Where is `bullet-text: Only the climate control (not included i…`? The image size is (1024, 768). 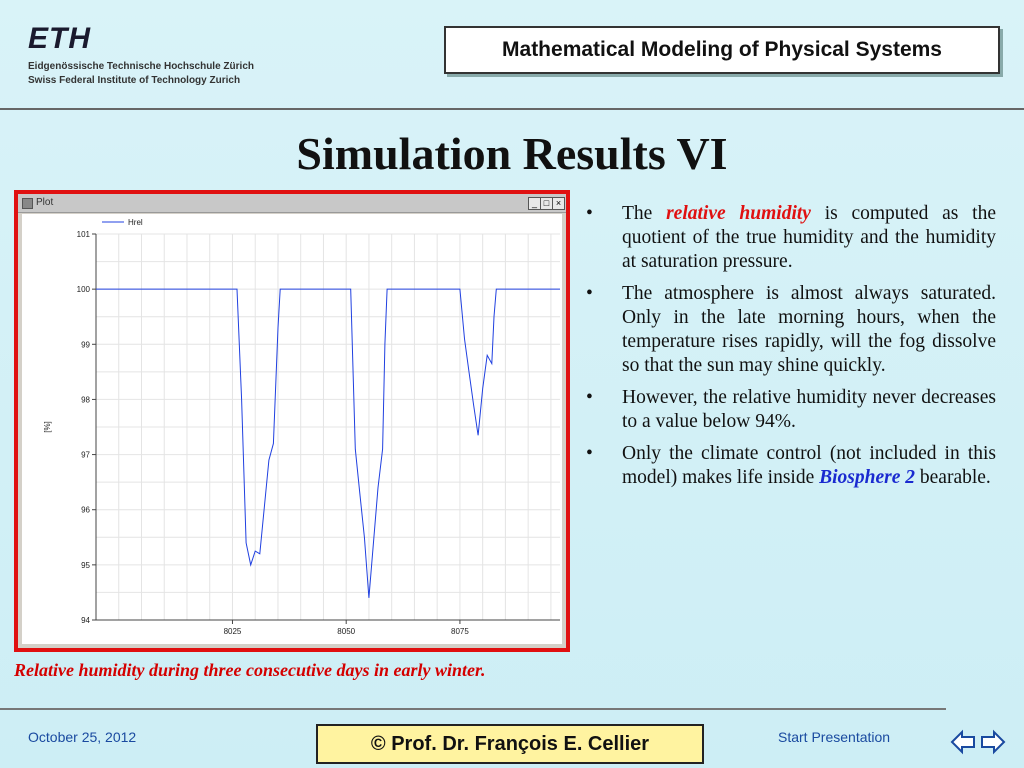
bullet-text: Only the climate control (not included i… is located at coordinates (809, 466).